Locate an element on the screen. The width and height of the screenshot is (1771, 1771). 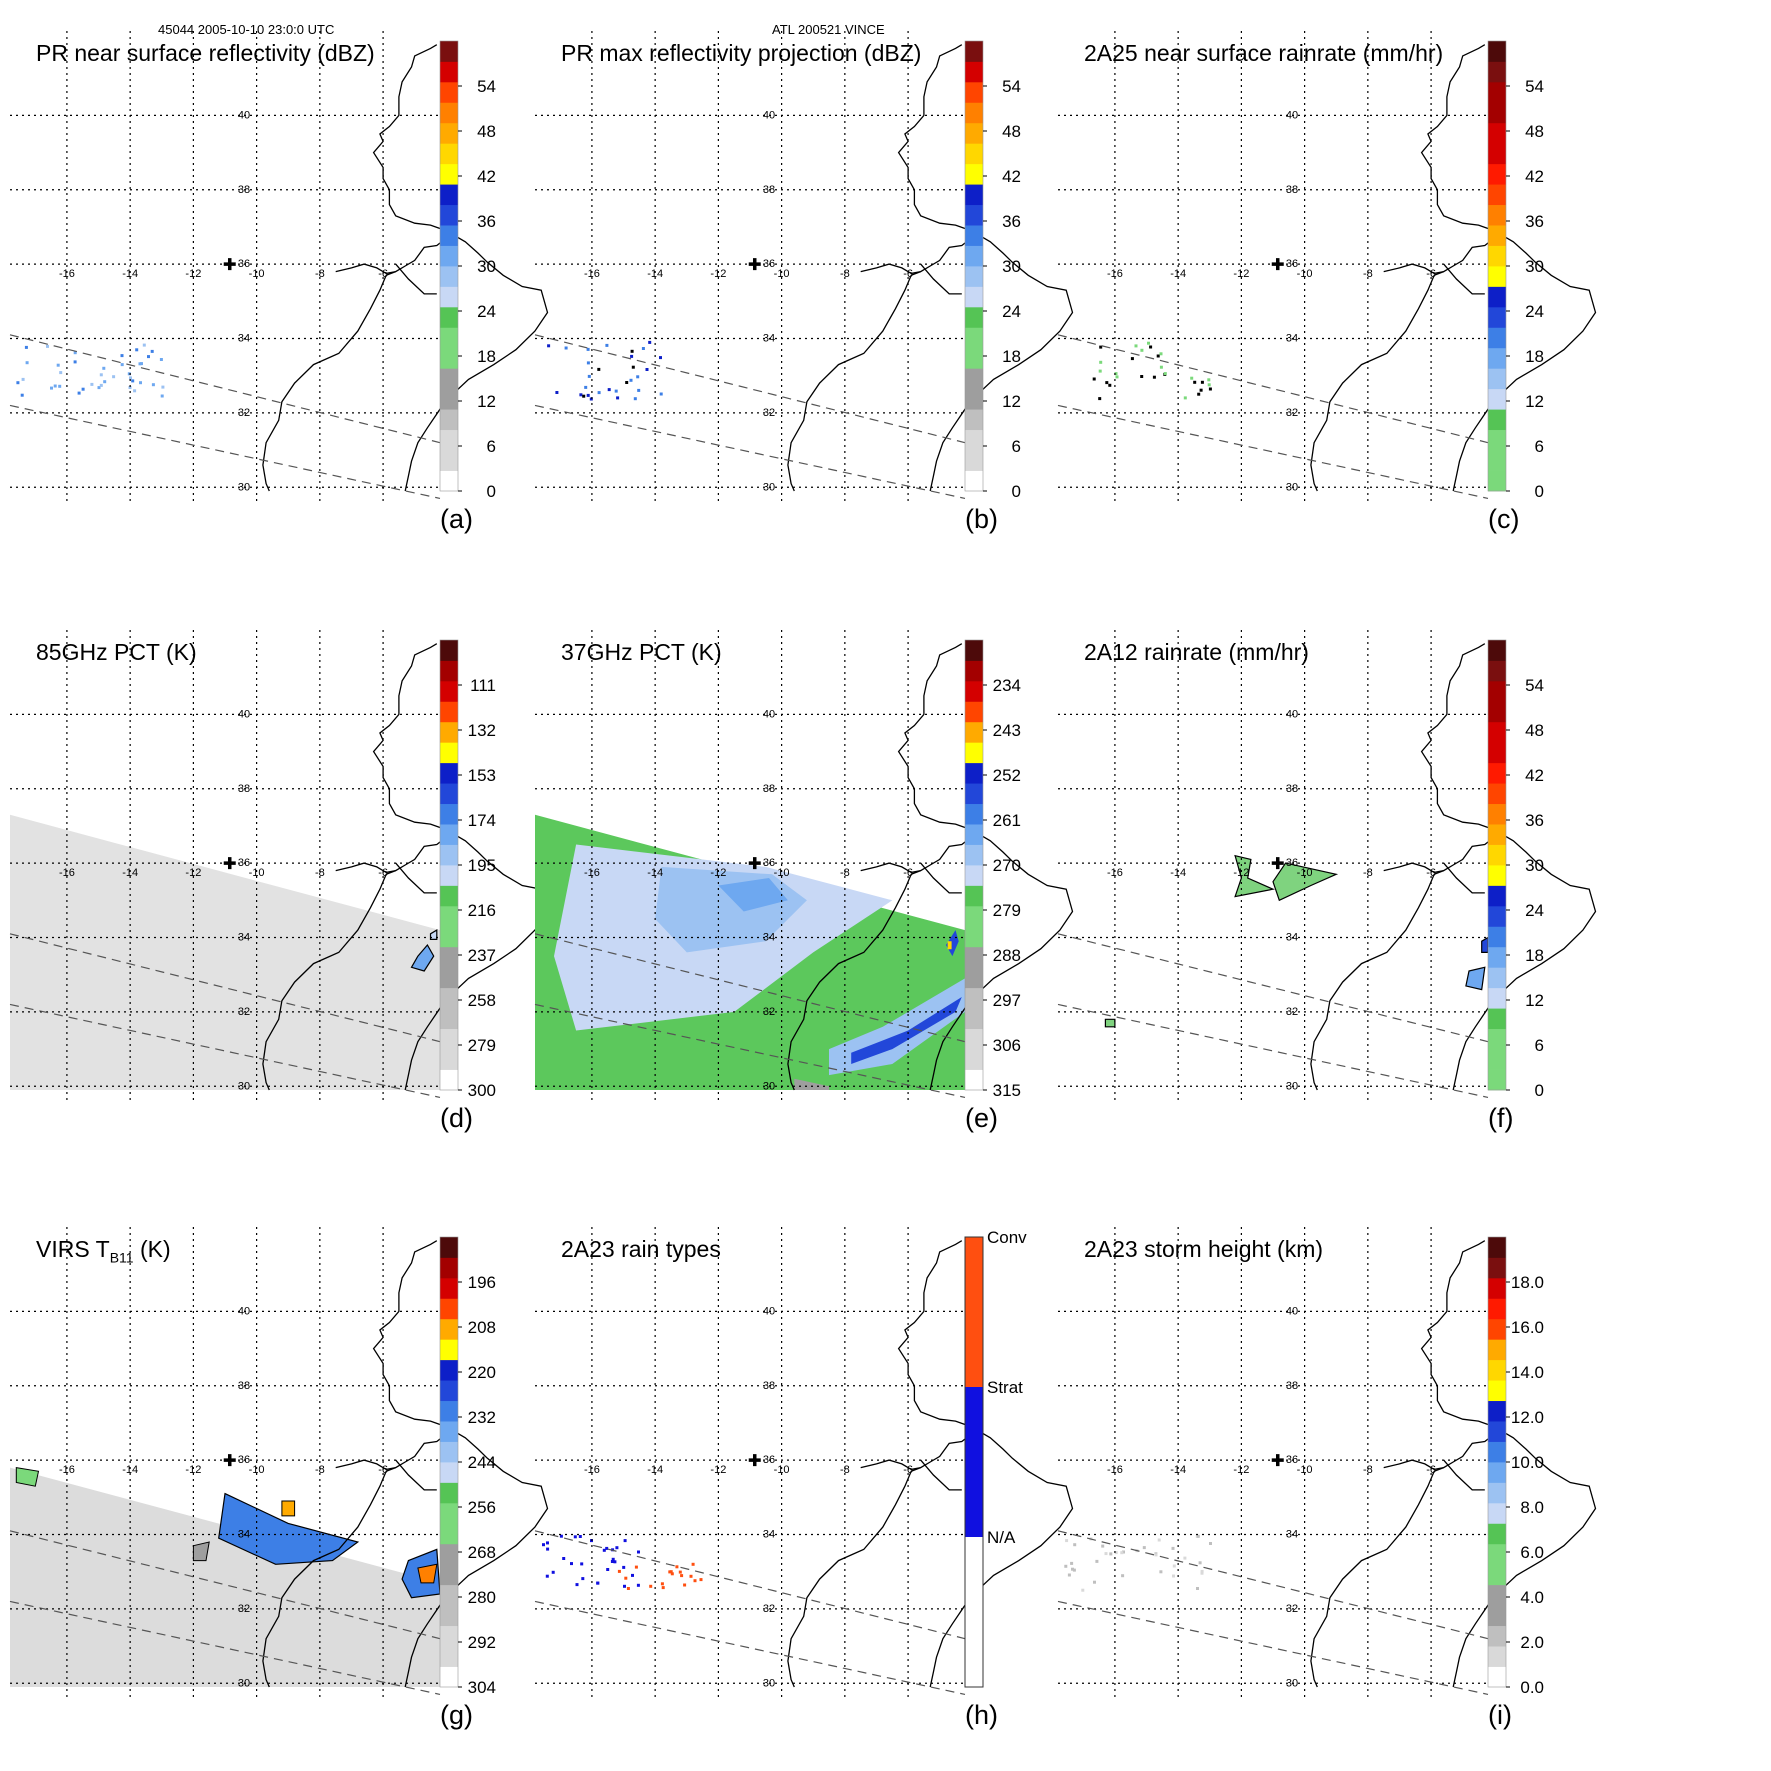
colorbar-label: 111 is located at coordinates (483, 685).